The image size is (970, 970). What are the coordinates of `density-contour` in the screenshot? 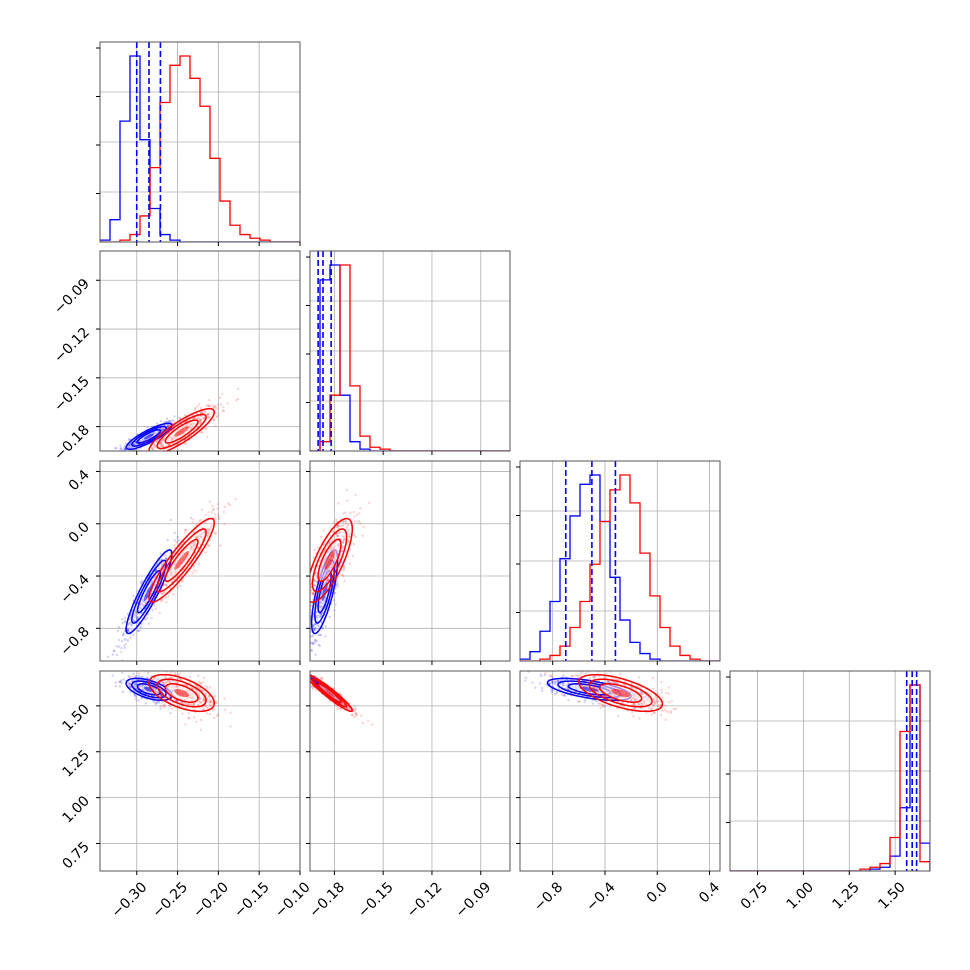 It's located at (181, 693).